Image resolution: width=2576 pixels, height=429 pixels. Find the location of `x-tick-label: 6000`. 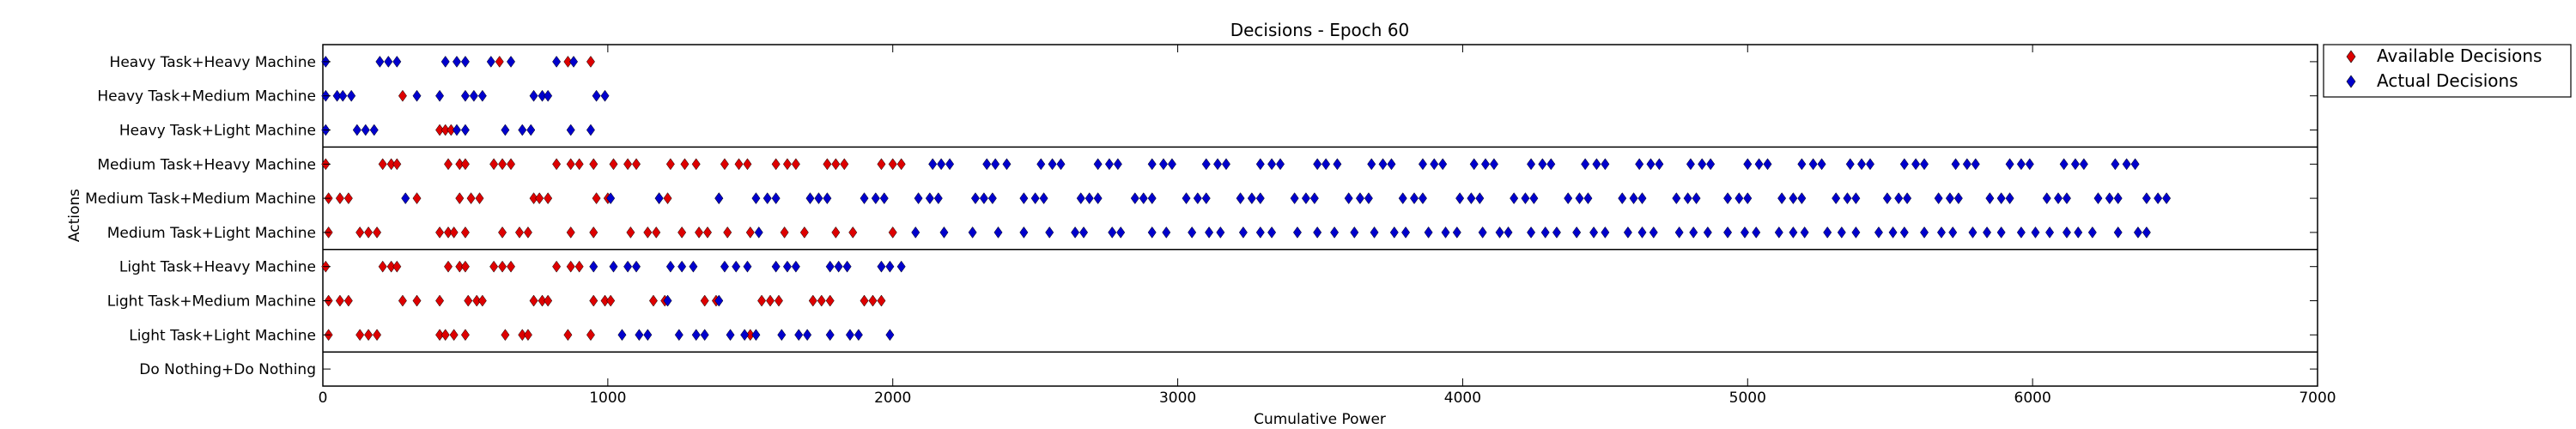

x-tick-label: 6000 is located at coordinates (2033, 398).